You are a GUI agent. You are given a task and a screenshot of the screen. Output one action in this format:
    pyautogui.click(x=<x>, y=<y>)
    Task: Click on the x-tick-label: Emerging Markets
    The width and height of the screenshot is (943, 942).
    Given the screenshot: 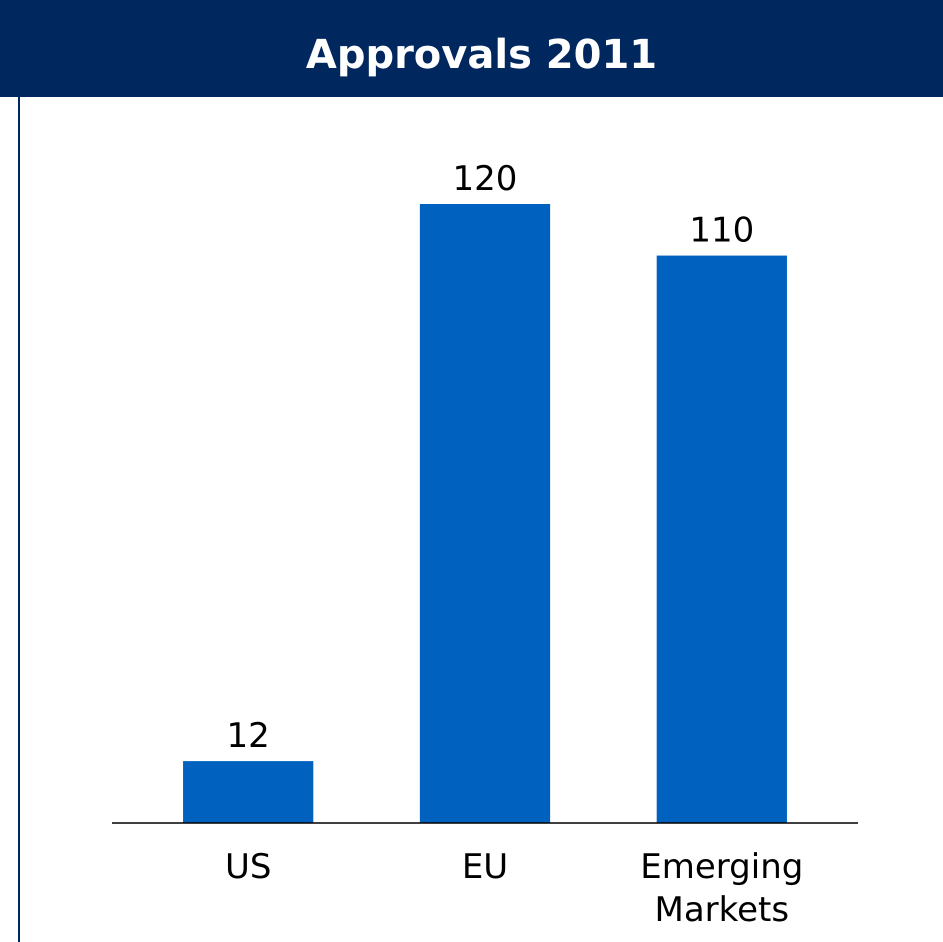 What is the action you would take?
    pyautogui.click(x=722, y=888)
    